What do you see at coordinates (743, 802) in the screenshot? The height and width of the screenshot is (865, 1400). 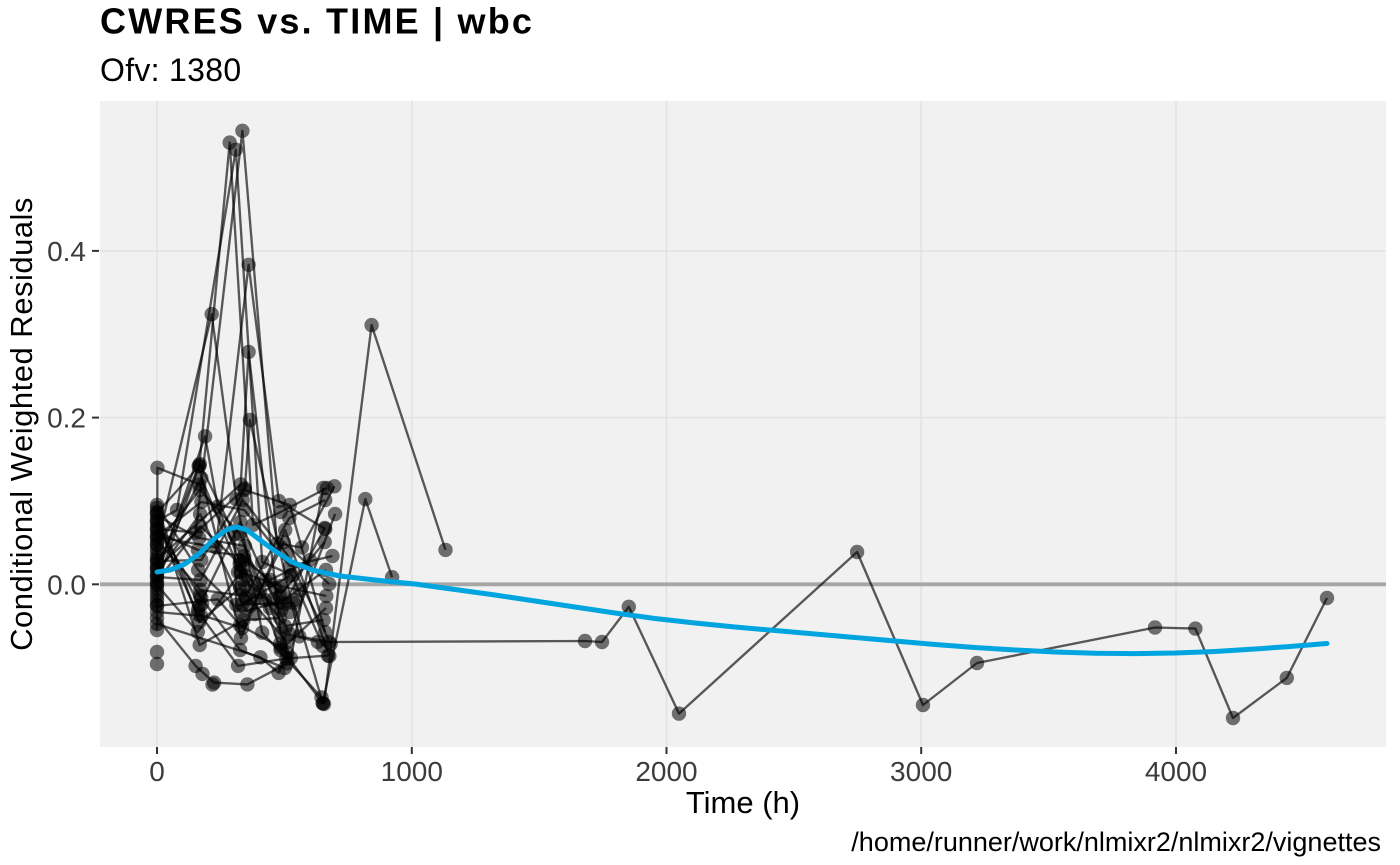 I see `svg-text: Time (h)` at bounding box center [743, 802].